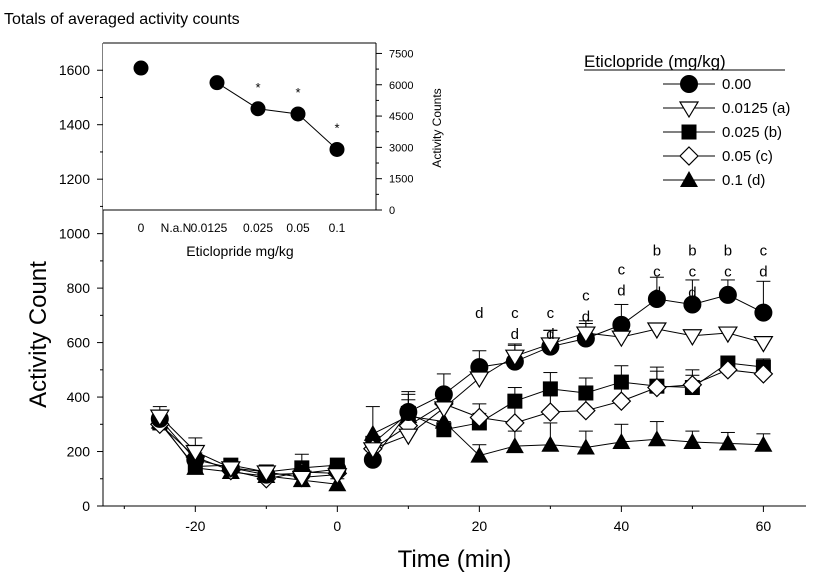  I want to click on x-tick-label: 60, so click(764, 526).